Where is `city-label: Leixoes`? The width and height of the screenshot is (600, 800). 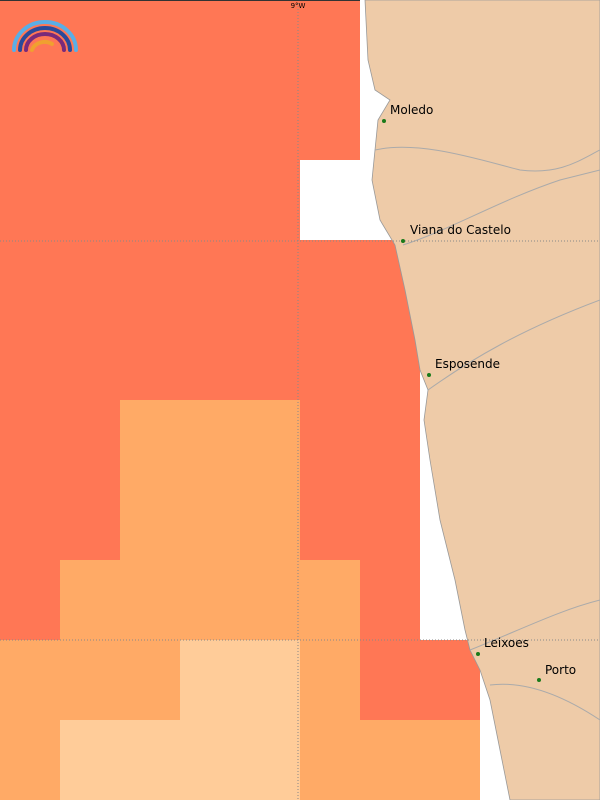
city-label: Leixoes is located at coordinates (506, 643).